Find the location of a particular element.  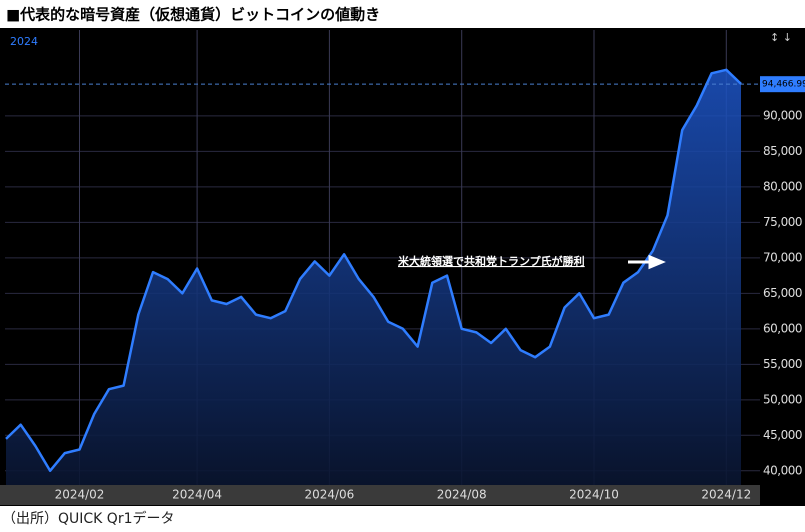

current-label: 94,466.99 is located at coordinates (783, 85).